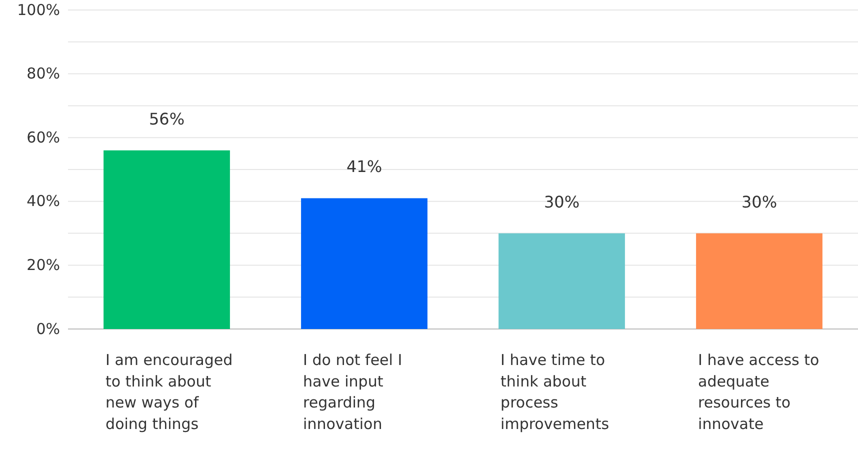 The image size is (858, 449). I want to click on y-tick-label: 0%, so click(48, 329).